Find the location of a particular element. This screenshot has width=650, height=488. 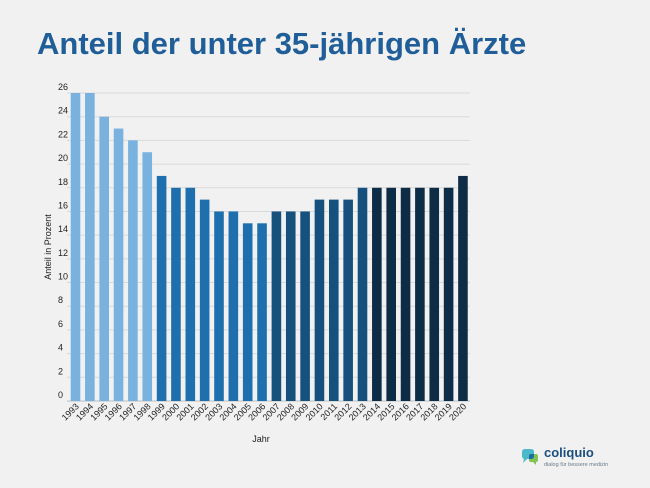

y-tick-label: 26 is located at coordinates (63, 87).